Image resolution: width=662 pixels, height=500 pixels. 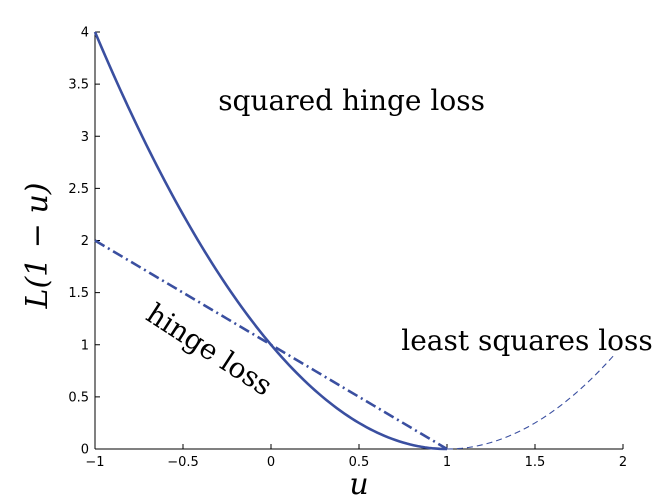 What do you see at coordinates (85, 345) in the screenshot?
I see `y-tick-label: 1` at bounding box center [85, 345].